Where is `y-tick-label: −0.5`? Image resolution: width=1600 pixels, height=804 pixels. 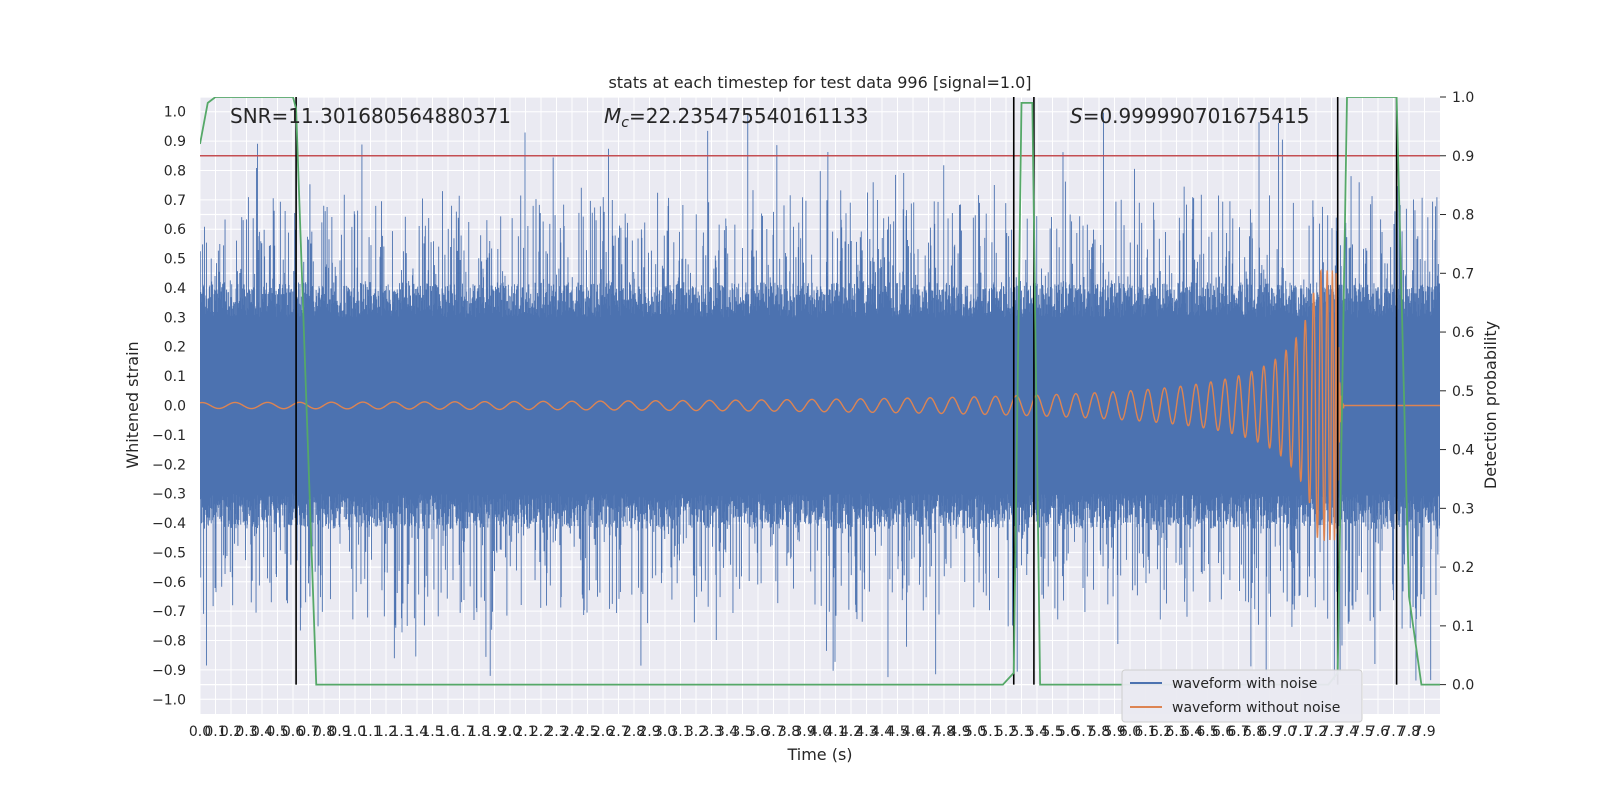 y-tick-label: −0.5 is located at coordinates (169, 553).